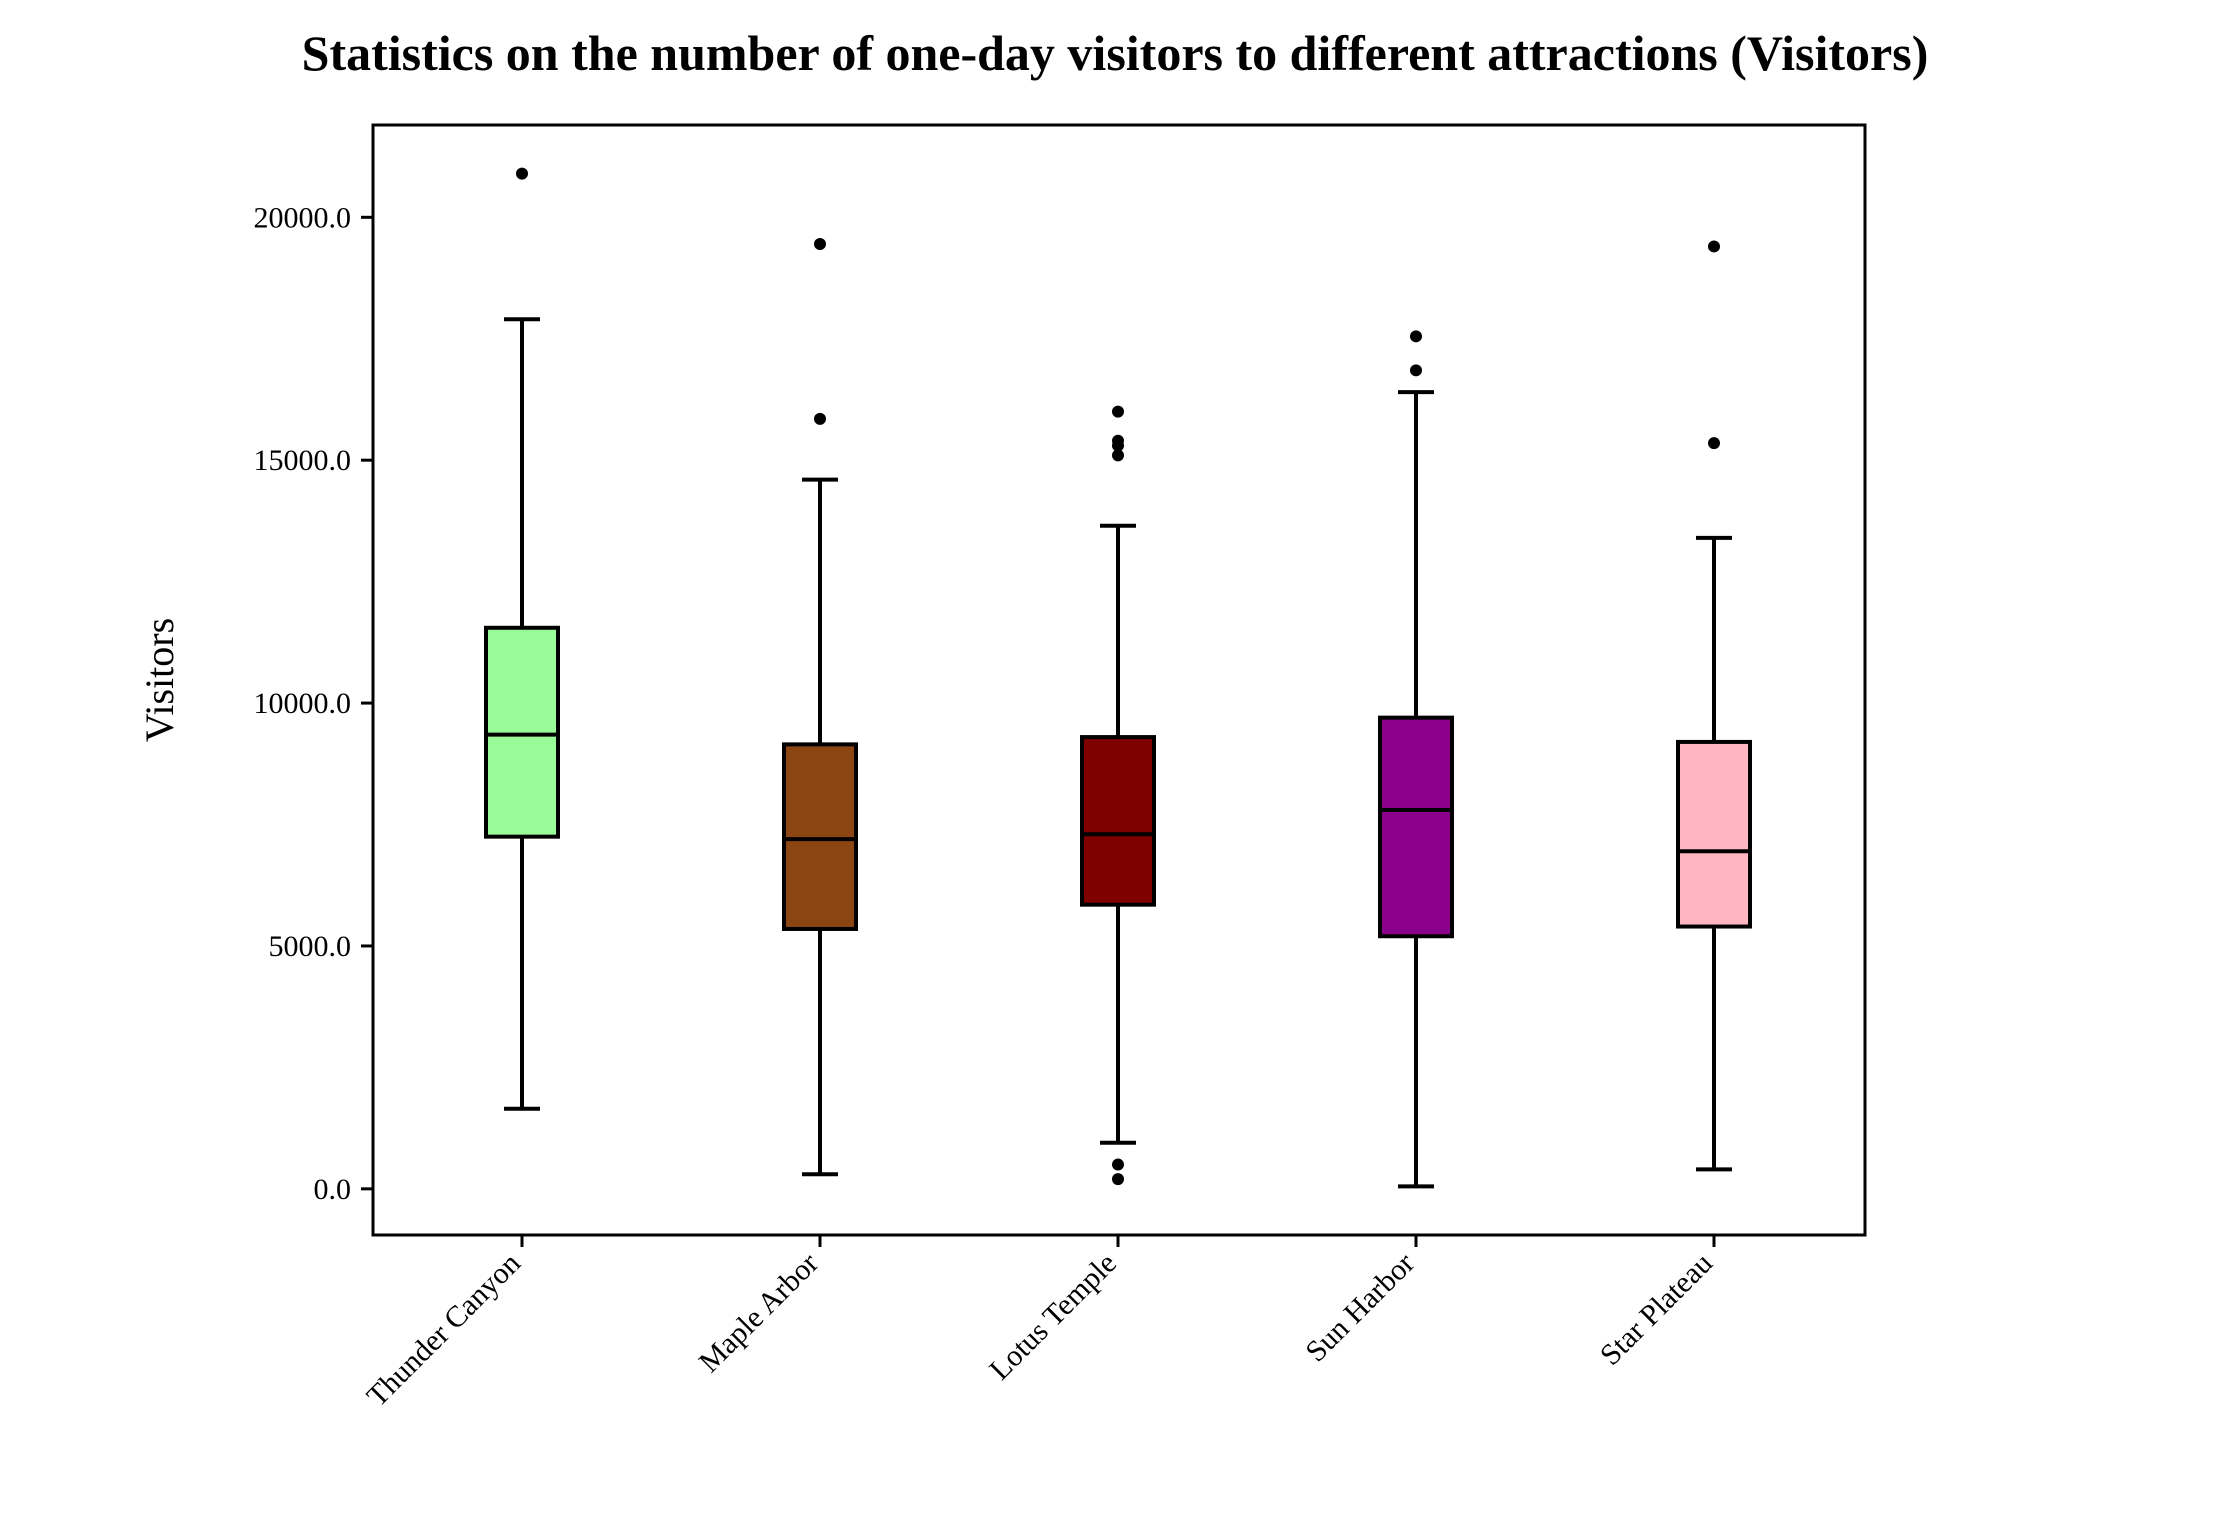 This screenshot has width=2230, height=1518. I want to click on x-tick-label: Star Plateau, so click(1656, 1309).